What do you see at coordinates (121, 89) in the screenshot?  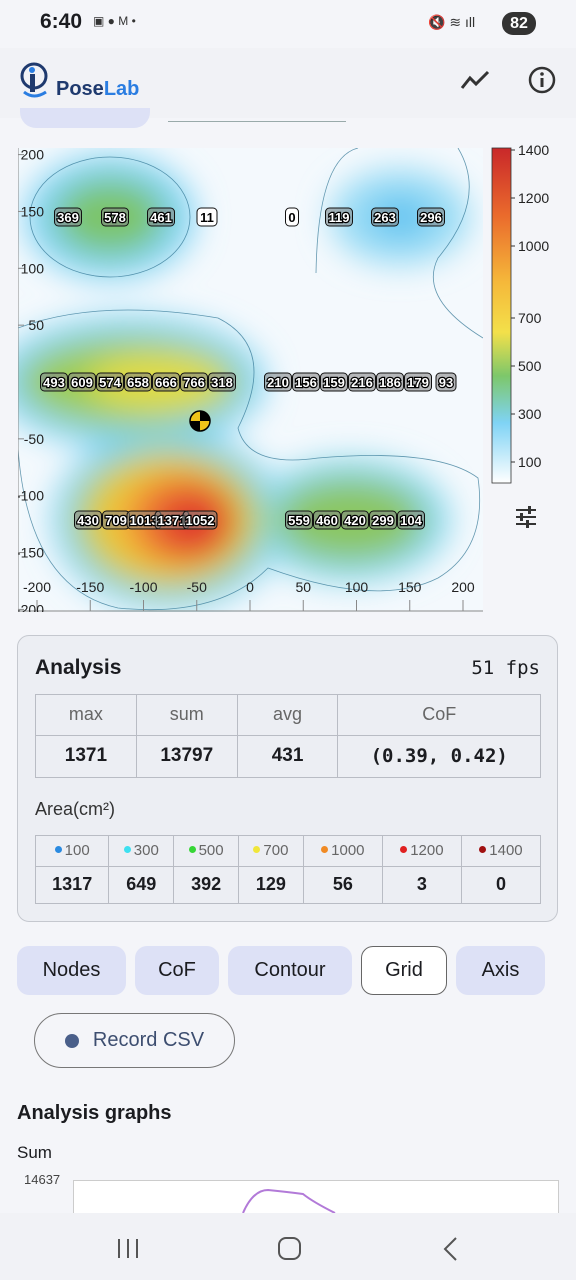 I see `app-title-part: Lab` at bounding box center [121, 89].